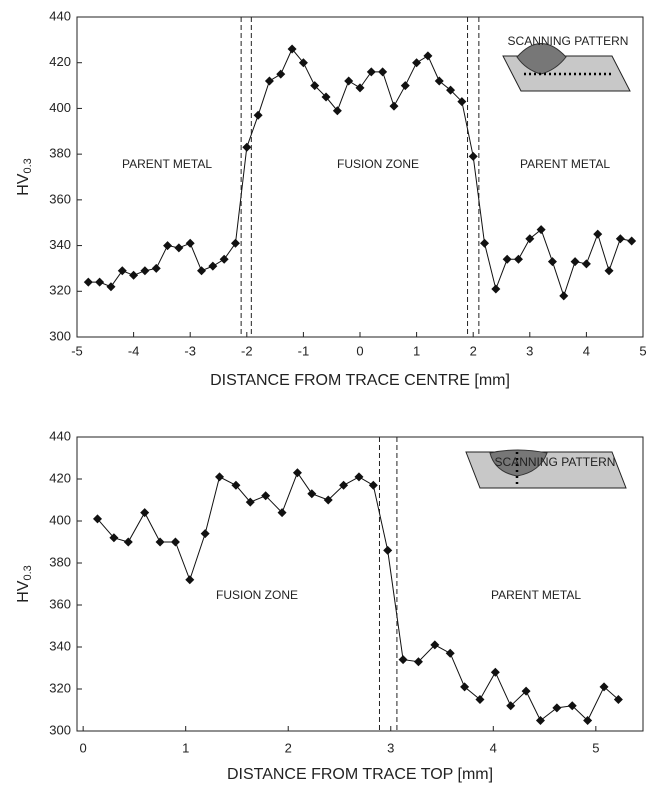 This screenshot has height=788, width=657. Describe the element at coordinates (60, 61) in the screenshot. I see `y-tick-label: 420` at that location.